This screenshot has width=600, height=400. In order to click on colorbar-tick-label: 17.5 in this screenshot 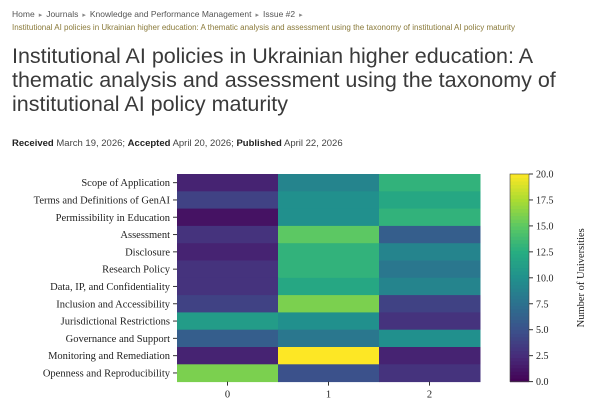, I will do `click(545, 200)`.